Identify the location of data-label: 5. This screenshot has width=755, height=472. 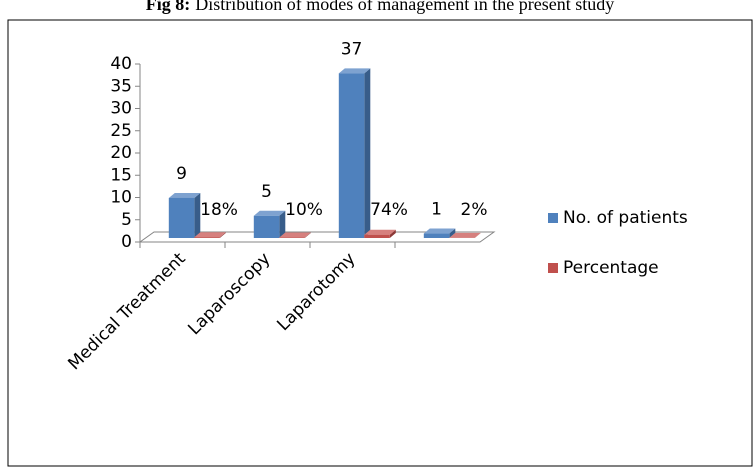
(266, 192).